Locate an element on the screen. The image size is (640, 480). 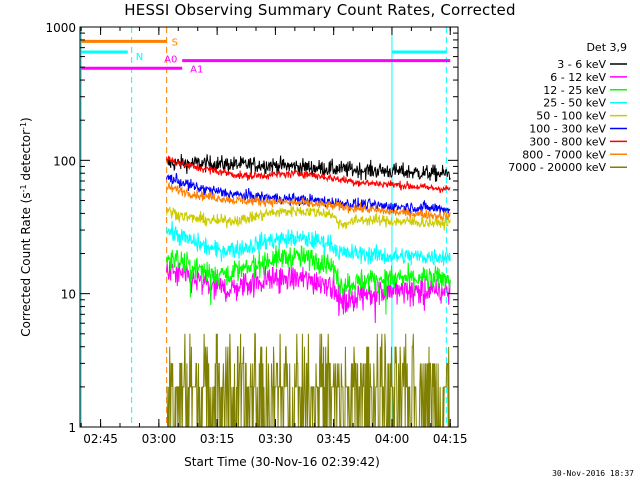
y-axis-label: Corrected Count Rate (s-1 detector-1) is located at coordinates (26, 226).